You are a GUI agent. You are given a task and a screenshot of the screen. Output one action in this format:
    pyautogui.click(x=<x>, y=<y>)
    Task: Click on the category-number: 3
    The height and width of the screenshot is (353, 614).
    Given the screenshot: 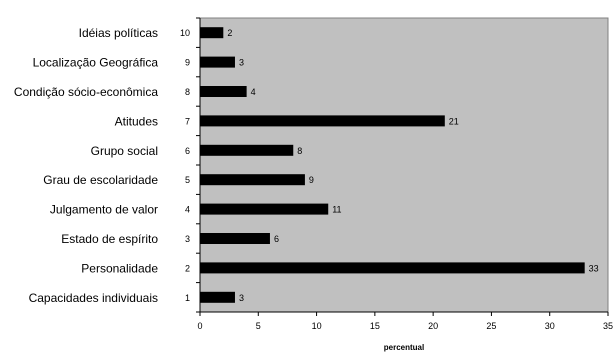 What is the action you would take?
    pyautogui.click(x=187, y=239)
    